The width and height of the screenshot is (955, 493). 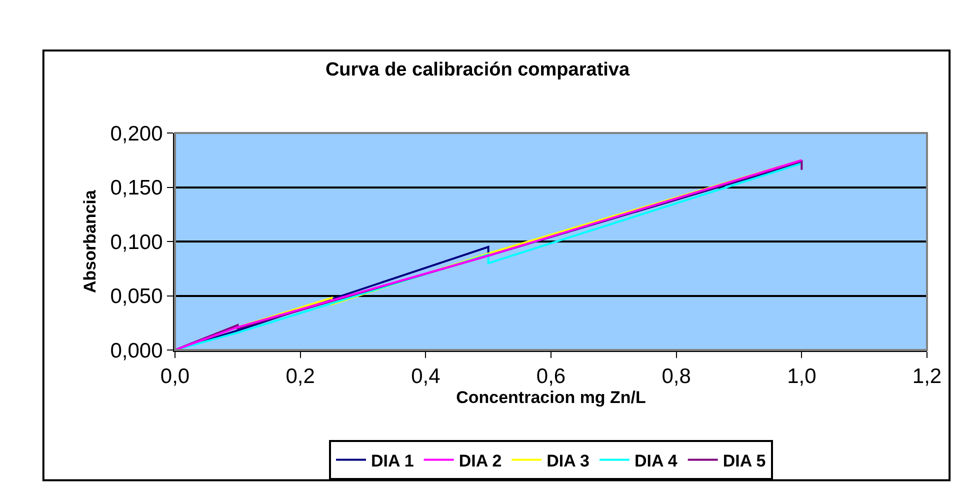 What do you see at coordinates (551, 376) in the screenshot?
I see `x-tick-label: 0,6` at bounding box center [551, 376].